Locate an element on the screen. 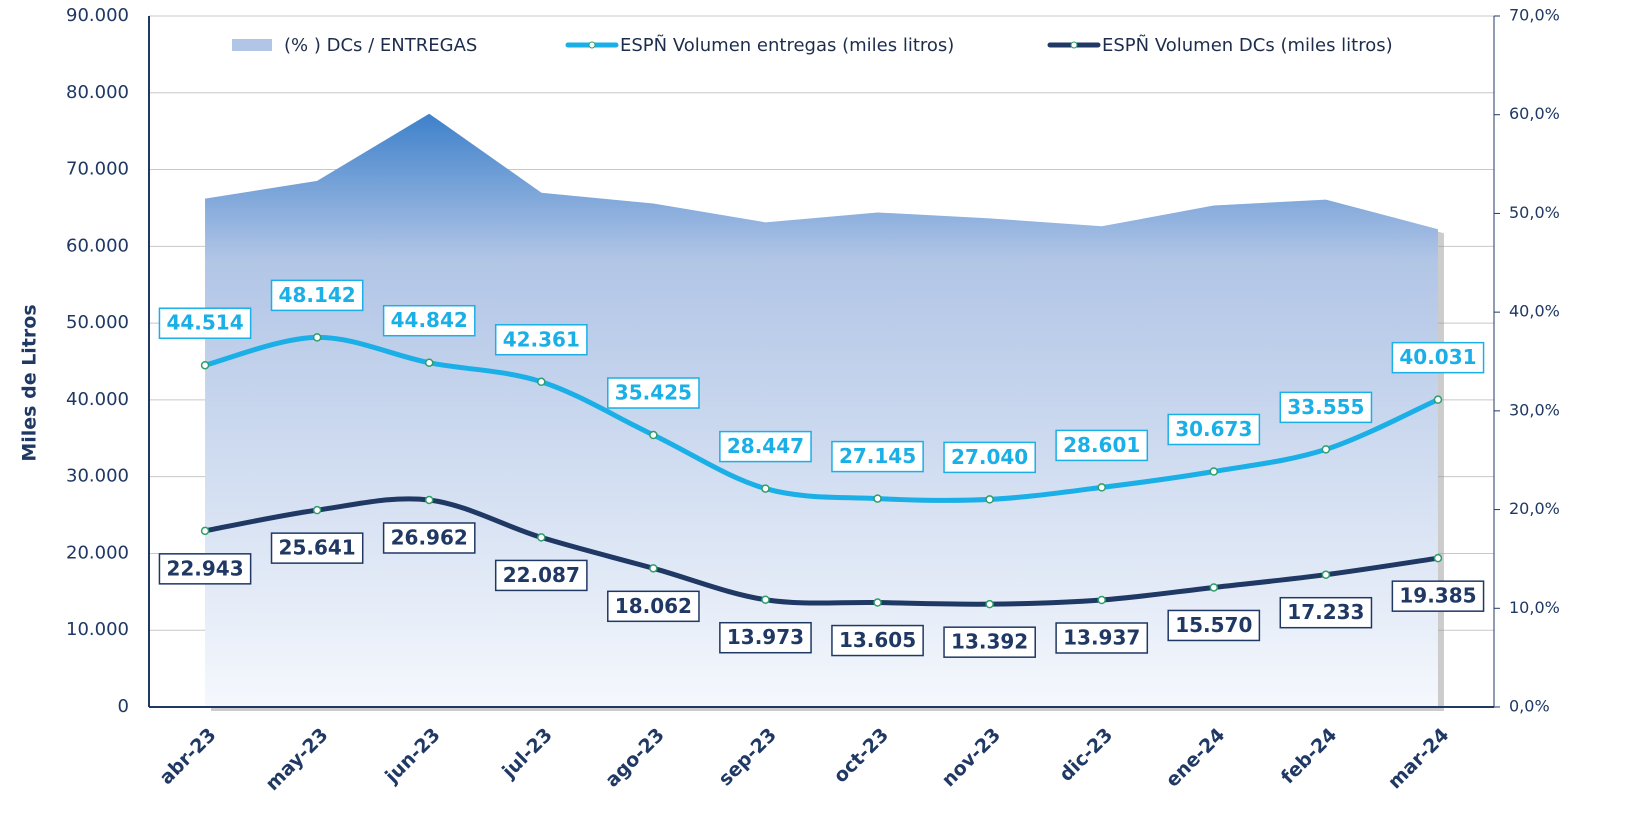 The image size is (1633, 837). y-tick-label: 60.000 is located at coordinates (97, 245).